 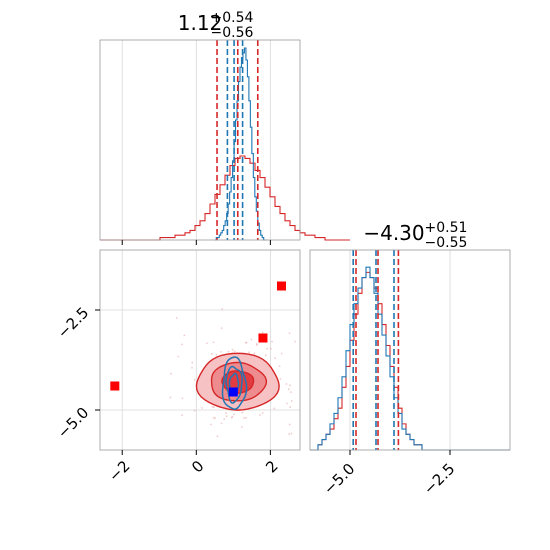 What do you see at coordinates (389, 479) in the screenshot?
I see `x-tick-labels: −5.0 −2.5` at bounding box center [389, 479].